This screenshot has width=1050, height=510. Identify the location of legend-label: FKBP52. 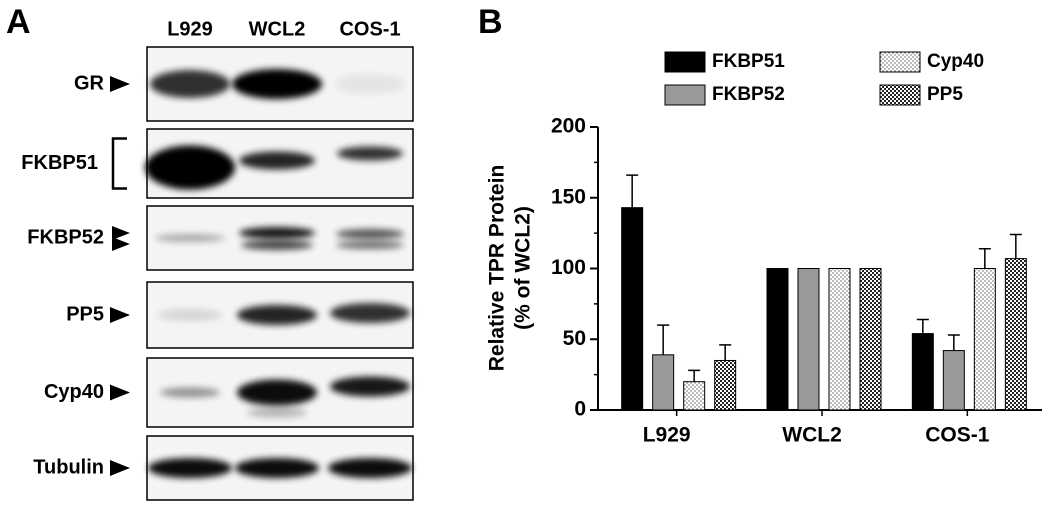
(748, 94).